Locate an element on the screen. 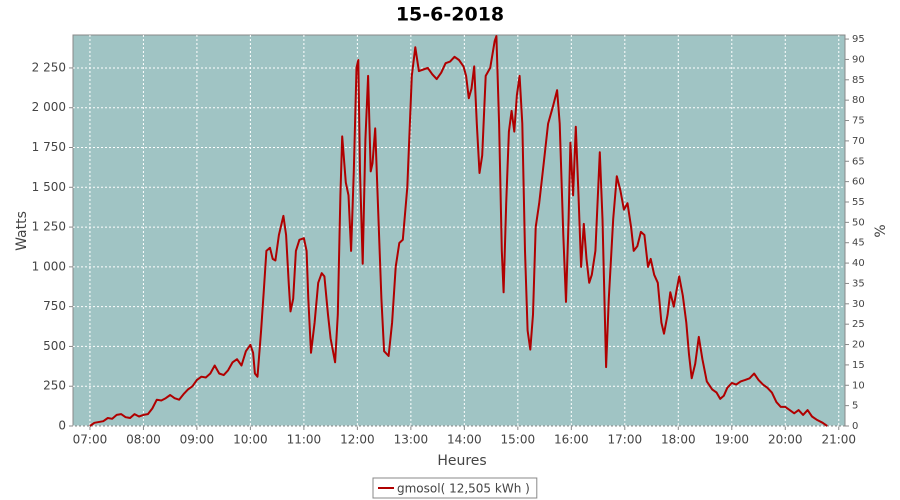 This screenshot has width=900, height=500. y2-tick-label: 0 is located at coordinates (855, 426).